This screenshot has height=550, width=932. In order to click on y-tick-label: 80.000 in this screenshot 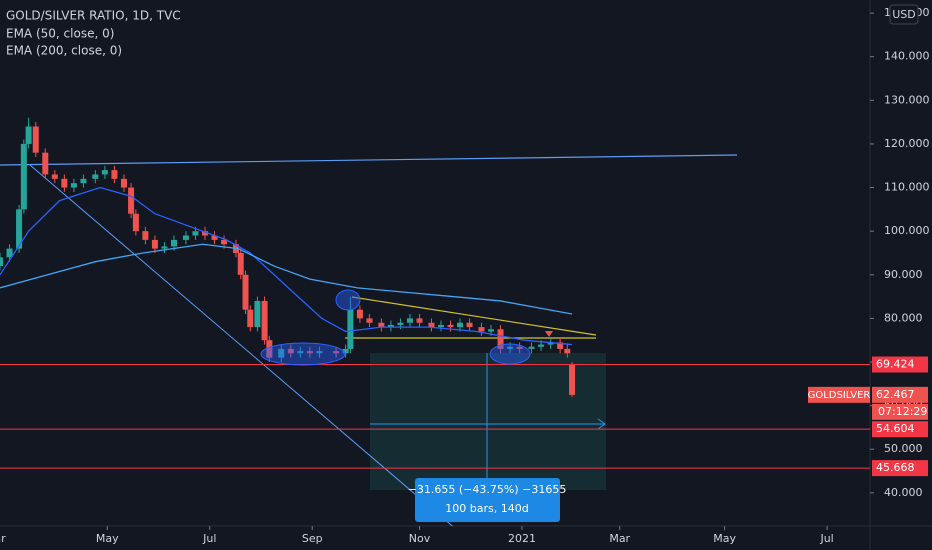, I will do `click(903, 317)`.